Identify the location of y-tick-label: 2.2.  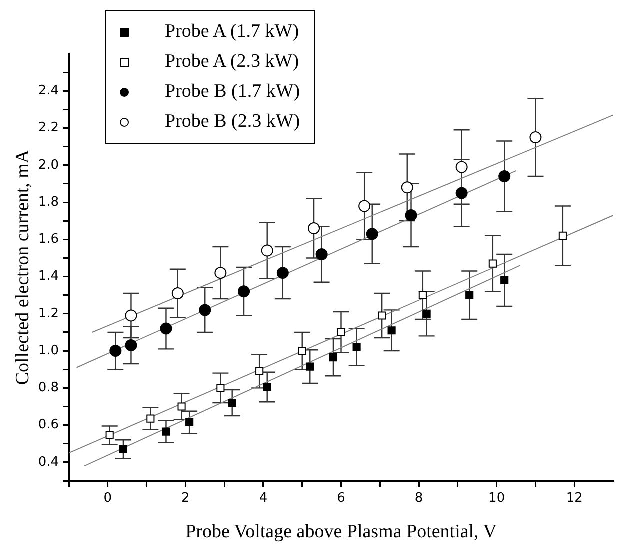
(48, 128).